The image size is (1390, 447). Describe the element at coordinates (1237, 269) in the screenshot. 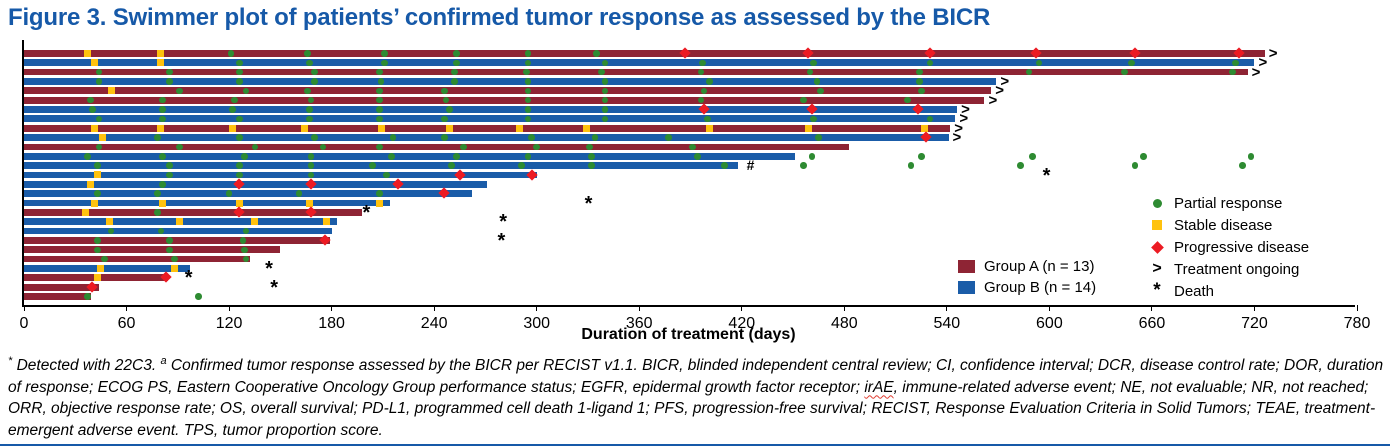

I see `legend-label: Treatment ongoing` at that location.